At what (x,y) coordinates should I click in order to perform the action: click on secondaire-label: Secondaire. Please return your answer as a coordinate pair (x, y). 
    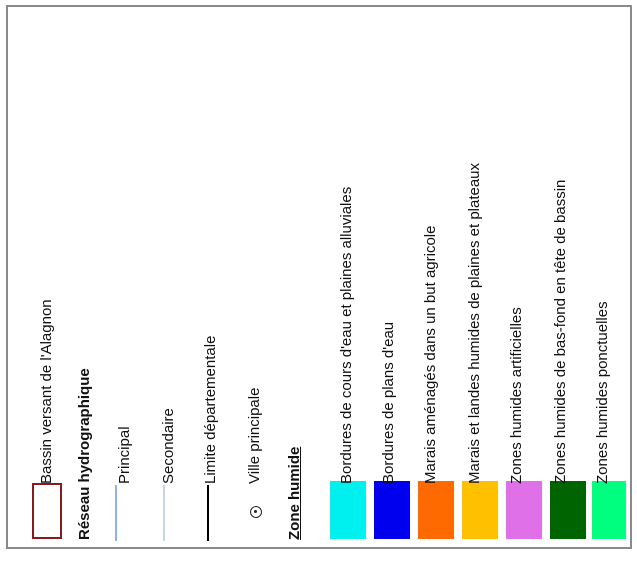
    Looking at the image, I should click on (168, 446).